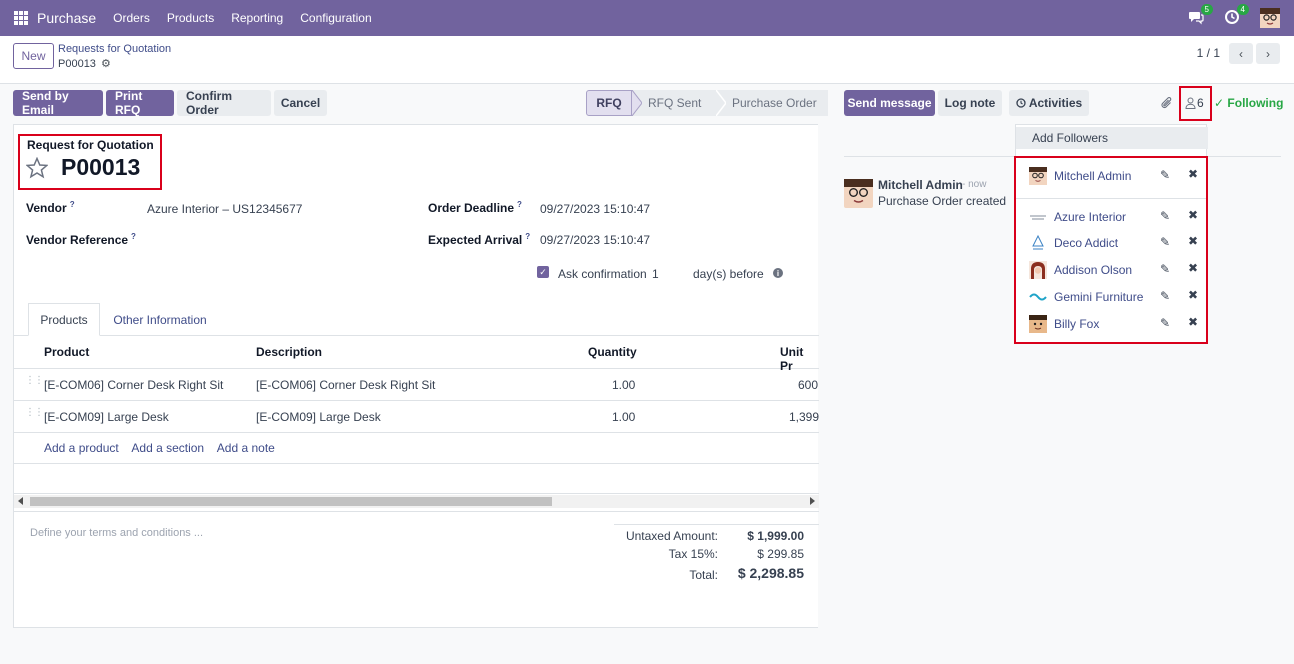 The height and width of the screenshot is (664, 1294). What do you see at coordinates (90, 162) in the screenshot?
I see `title-highlight-box` at bounding box center [90, 162].